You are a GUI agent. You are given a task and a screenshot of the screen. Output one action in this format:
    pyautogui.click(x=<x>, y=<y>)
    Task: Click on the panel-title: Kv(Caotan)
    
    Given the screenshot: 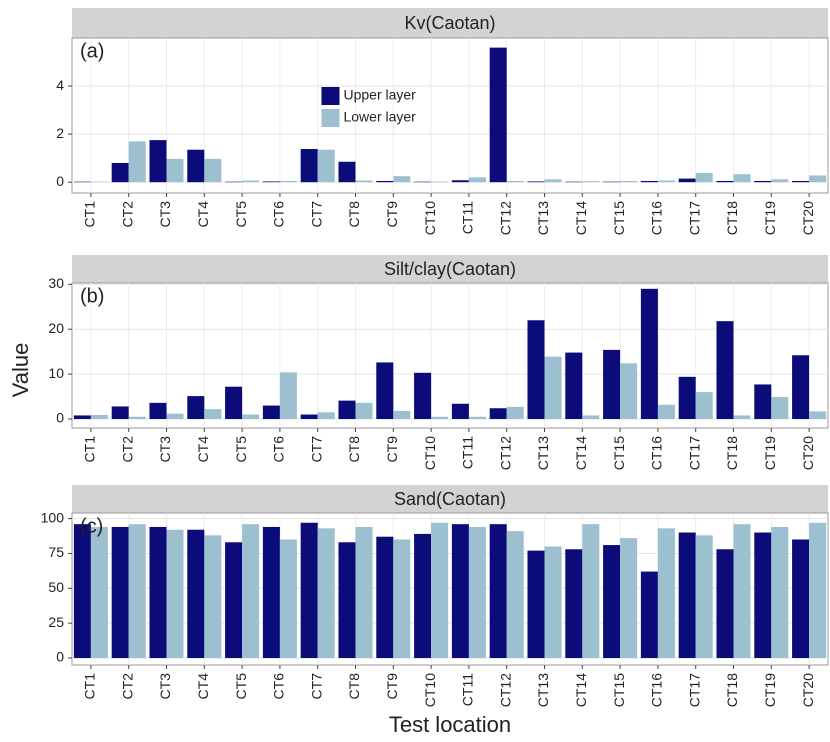 What is the action you would take?
    pyautogui.click(x=449, y=23)
    